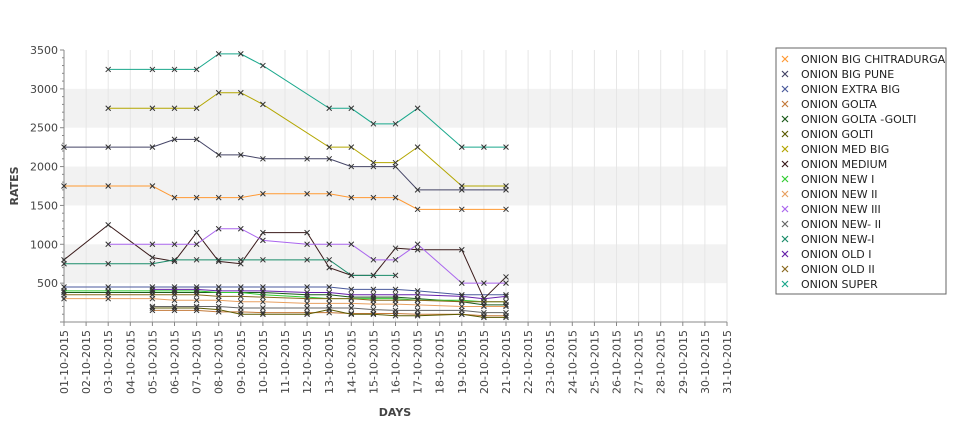 The image size is (975, 429). What do you see at coordinates (841, 209) in the screenshot?
I see `legend-label: ONION NEW III` at bounding box center [841, 209].